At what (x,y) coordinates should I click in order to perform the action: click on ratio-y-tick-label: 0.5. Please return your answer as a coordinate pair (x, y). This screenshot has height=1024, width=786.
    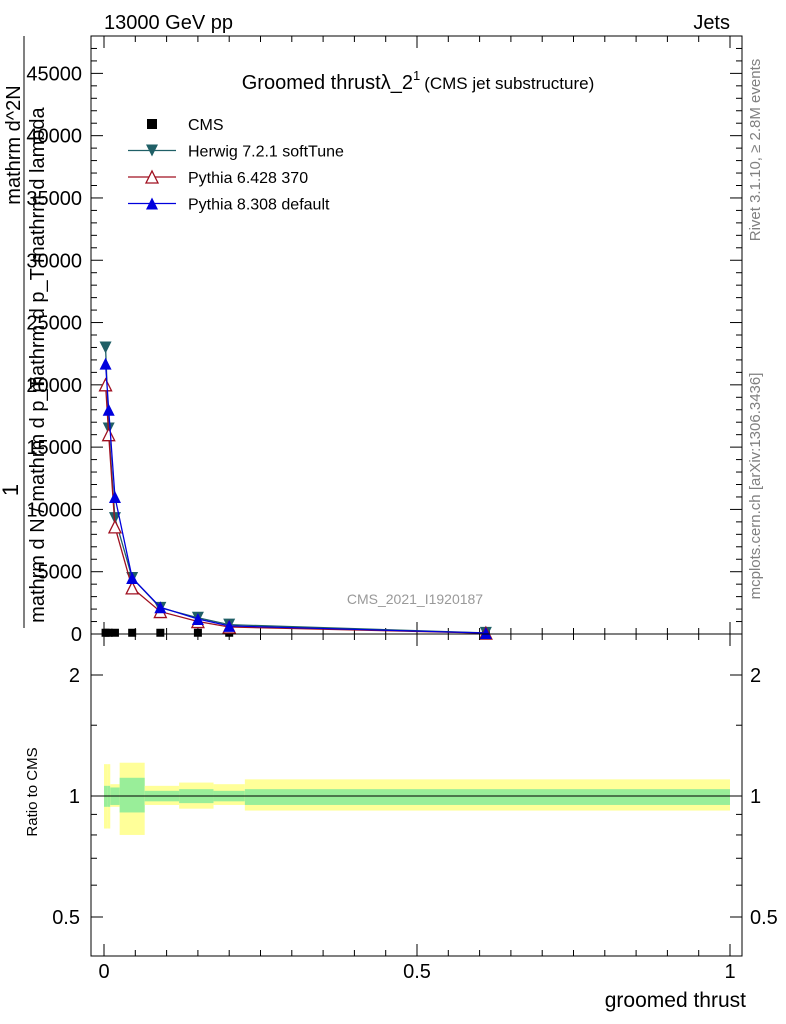
    Looking at the image, I should click on (66, 918).